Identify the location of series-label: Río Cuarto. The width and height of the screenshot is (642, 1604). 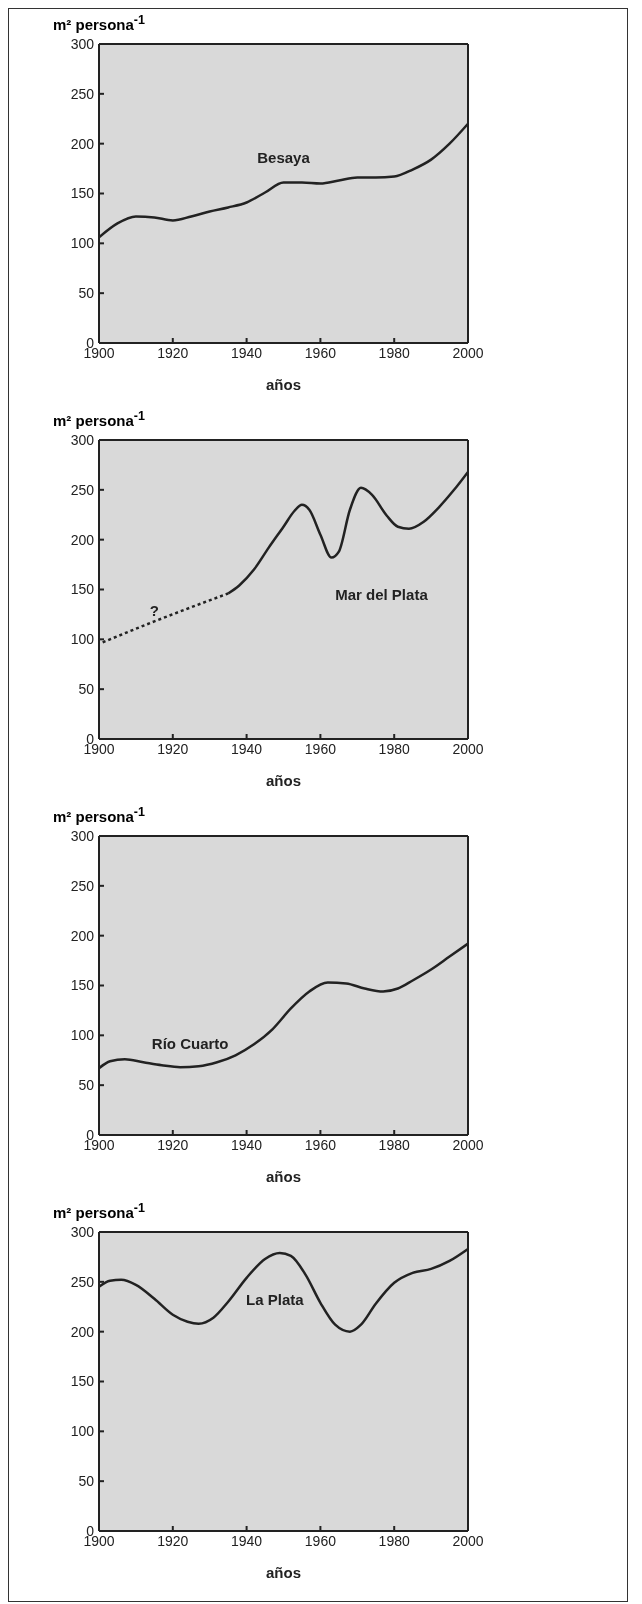
(190, 1044).